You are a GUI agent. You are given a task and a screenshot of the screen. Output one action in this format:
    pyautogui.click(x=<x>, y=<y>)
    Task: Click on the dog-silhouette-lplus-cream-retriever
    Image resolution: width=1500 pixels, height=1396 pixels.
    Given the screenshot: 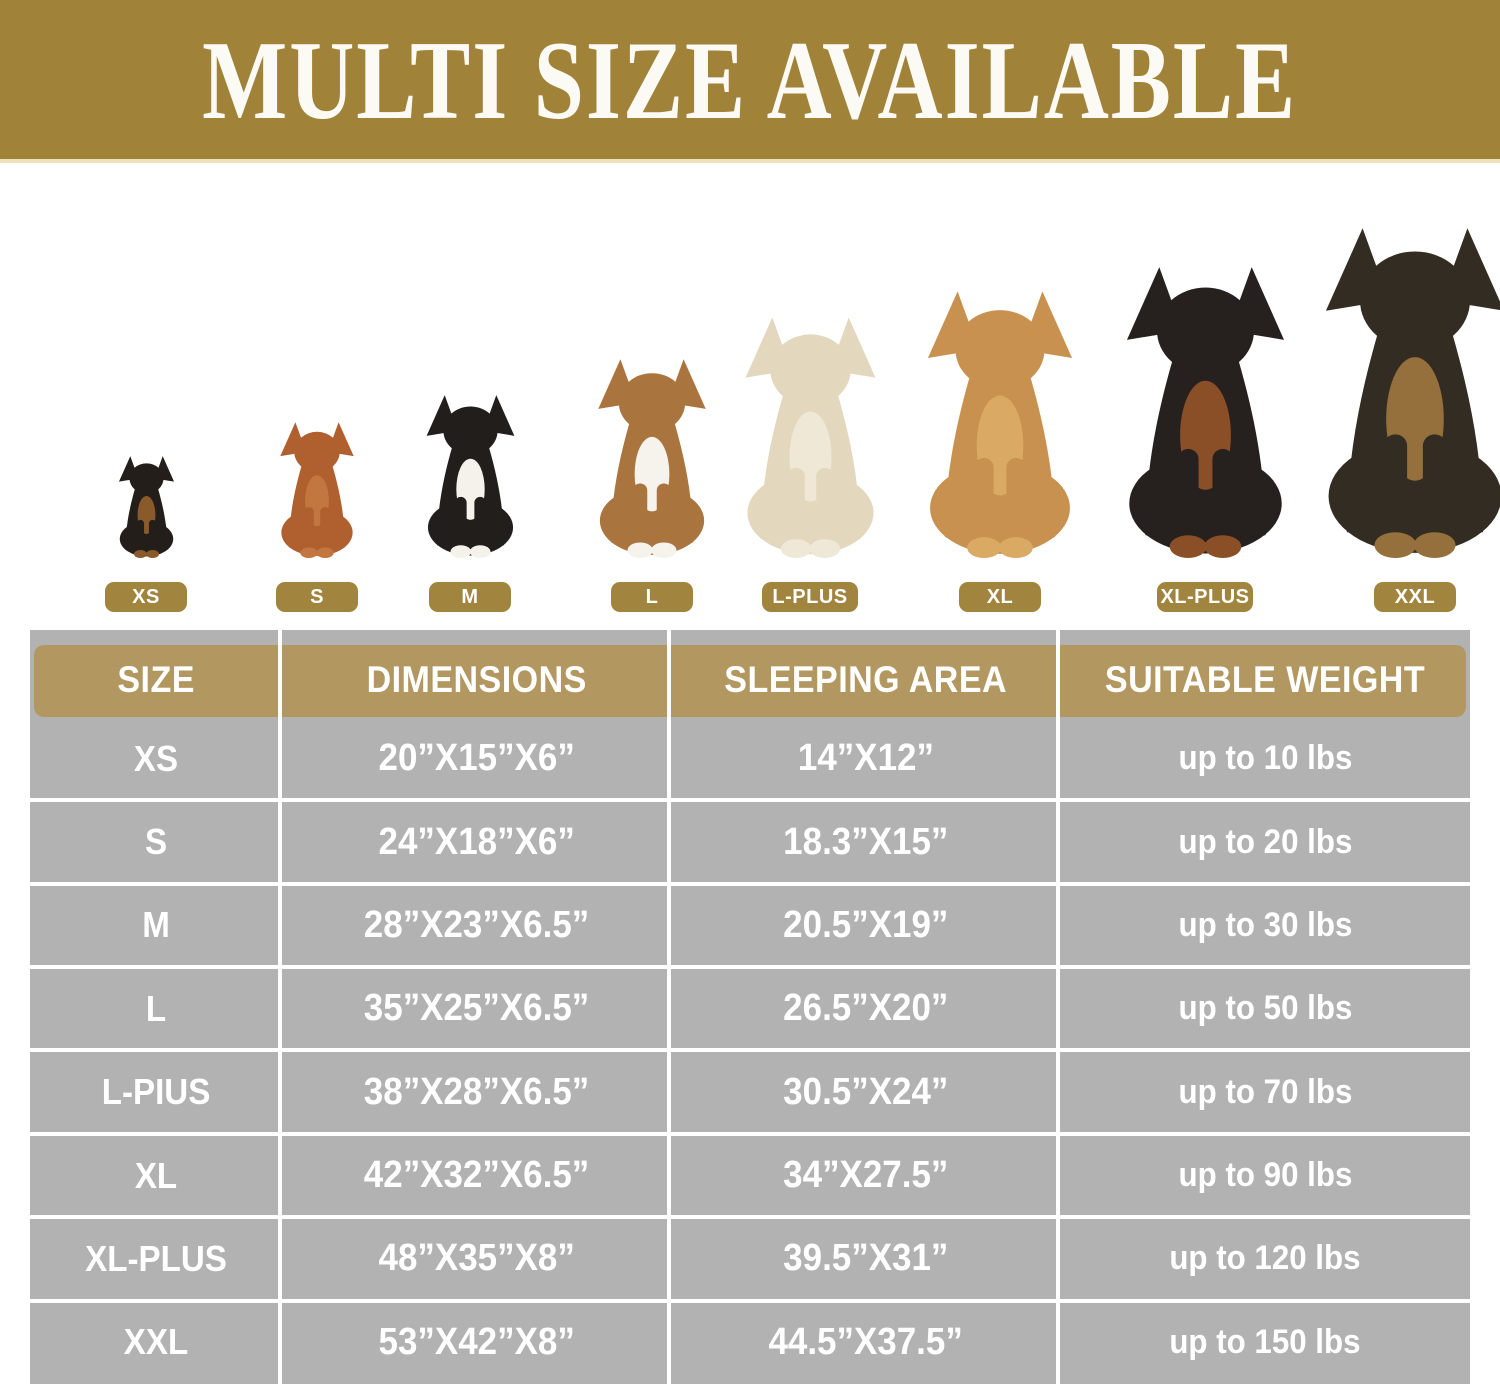 What is the action you would take?
    pyautogui.click(x=810, y=434)
    